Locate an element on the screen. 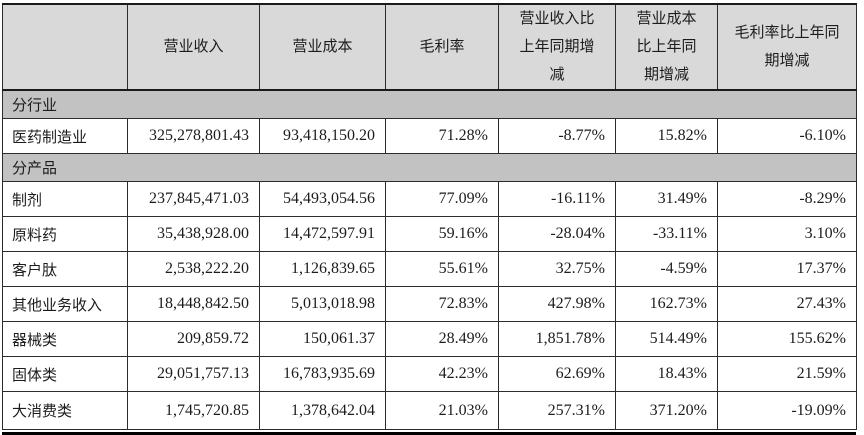 The image size is (864, 435). cell-margin-yoy: -19.09% is located at coordinates (787, 410).